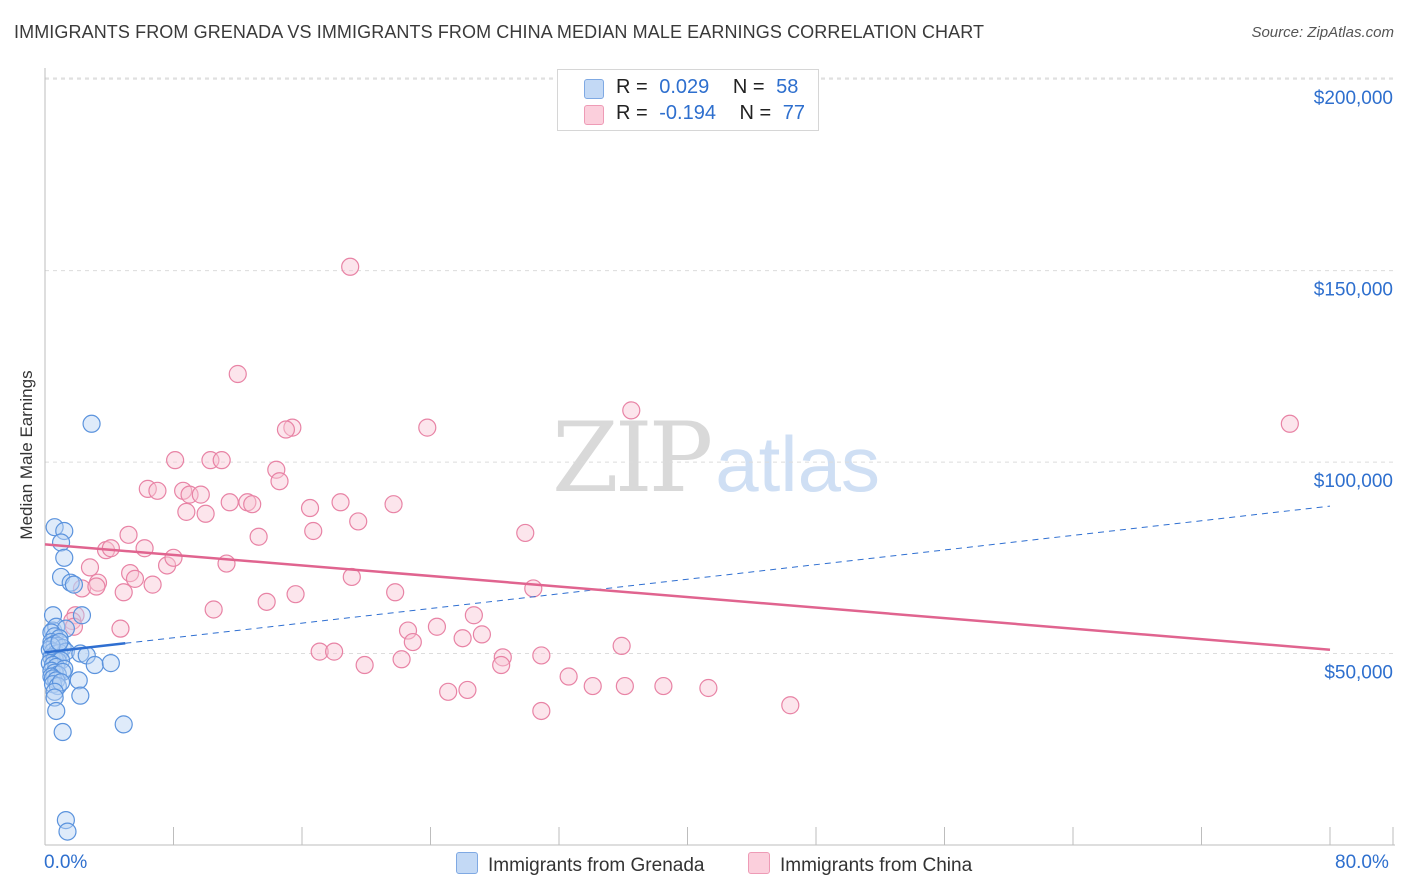 The width and height of the screenshot is (1406, 892). I want to click on bottom-legend-label-grenada: Immigrants from Grenada, so click(596, 865).